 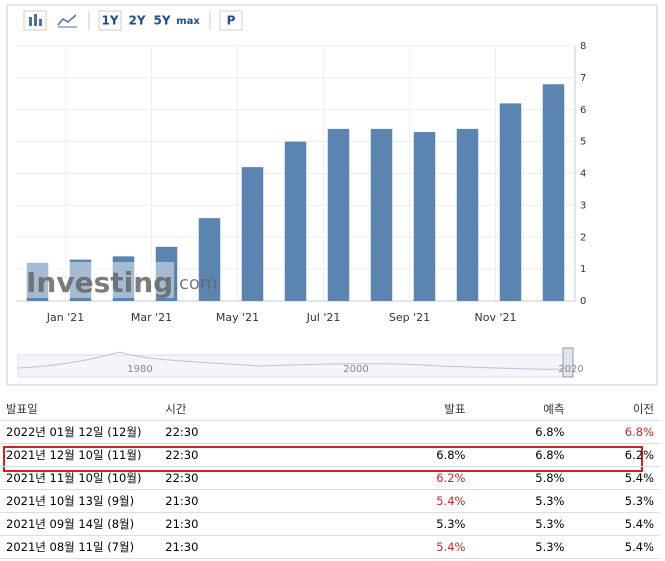 I want to click on range-button: 5Y, so click(x=161, y=21).